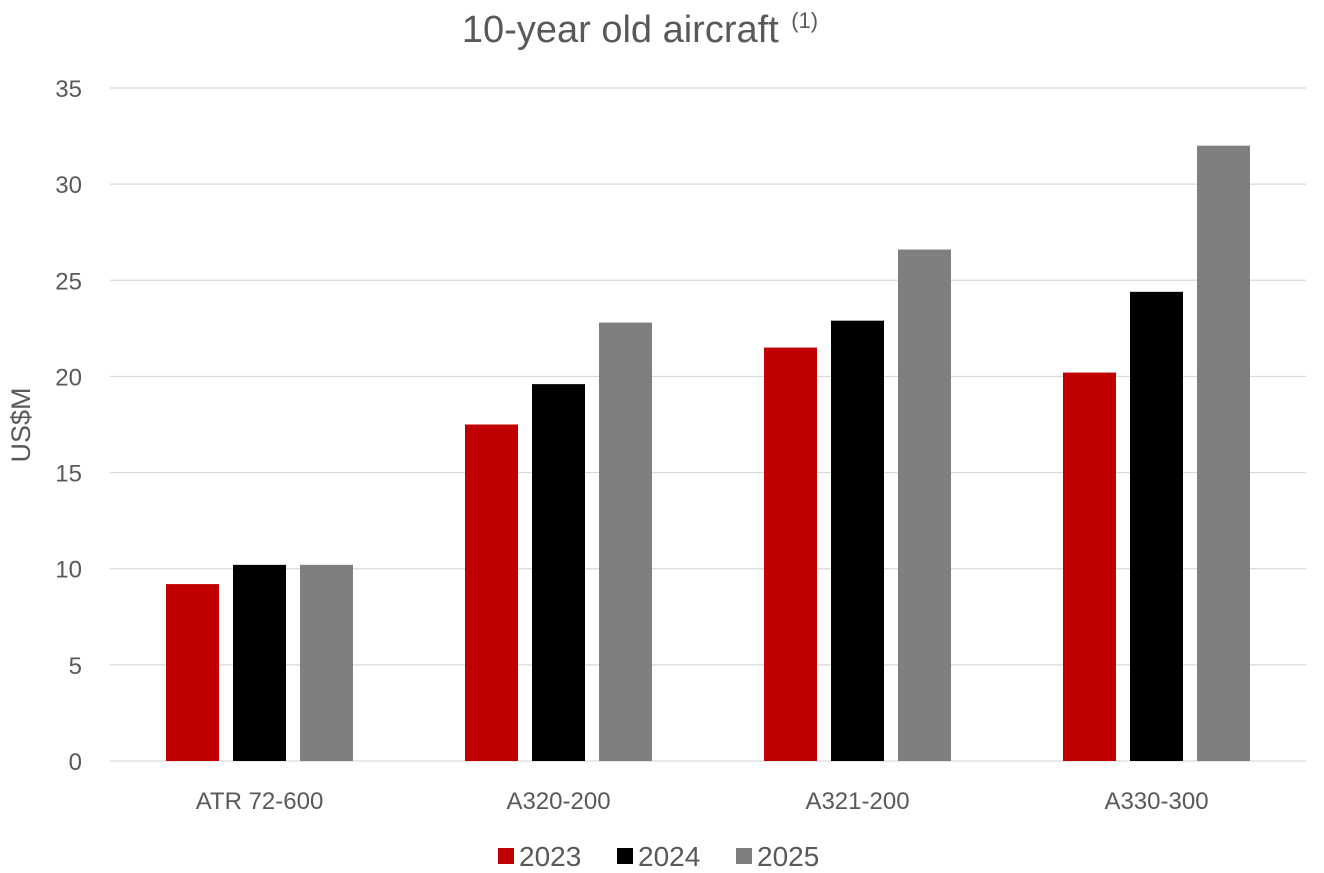  I want to click on legend-item: 2023, so click(539, 856).